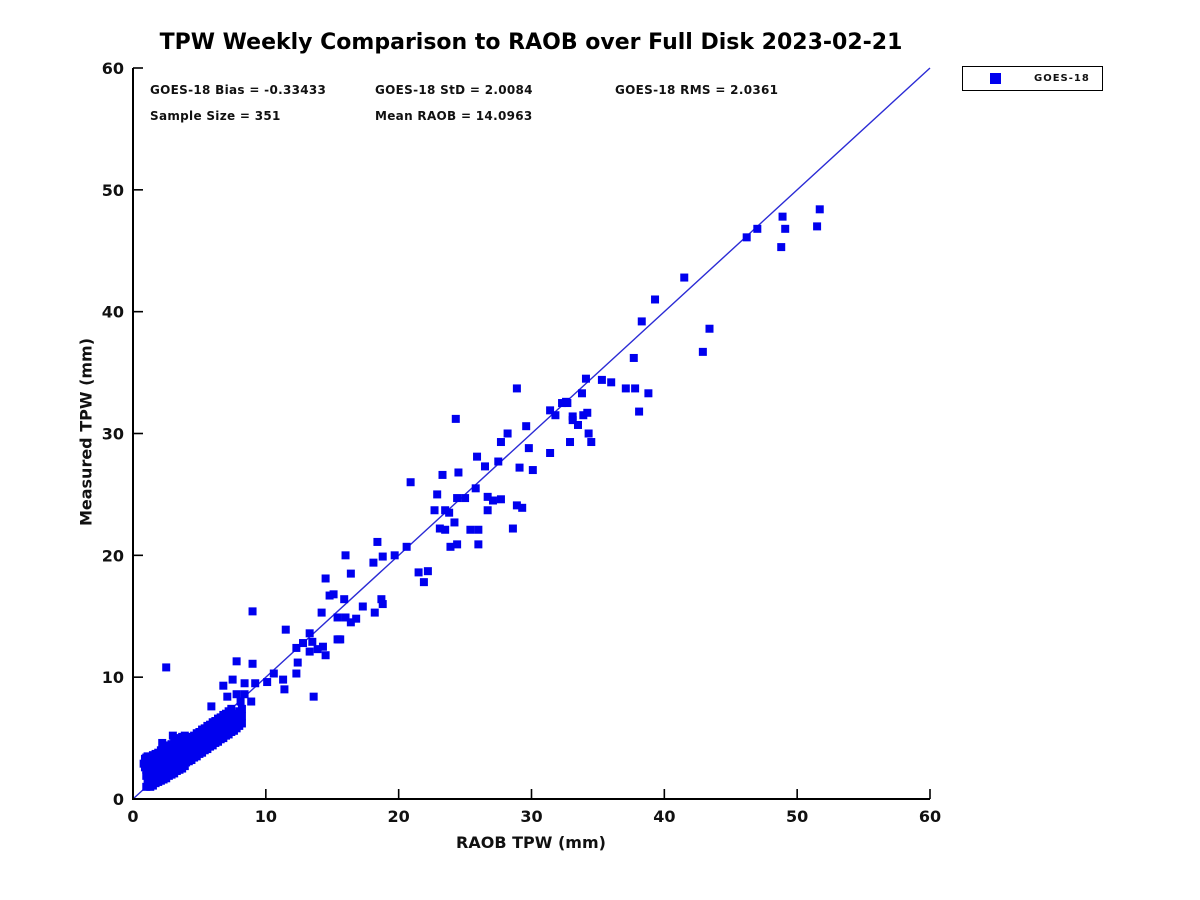 The image size is (1200, 900). Describe the element at coordinates (454, 90) in the screenshot. I see `stat-std: GOES-18 StD = 2.0084` at that location.